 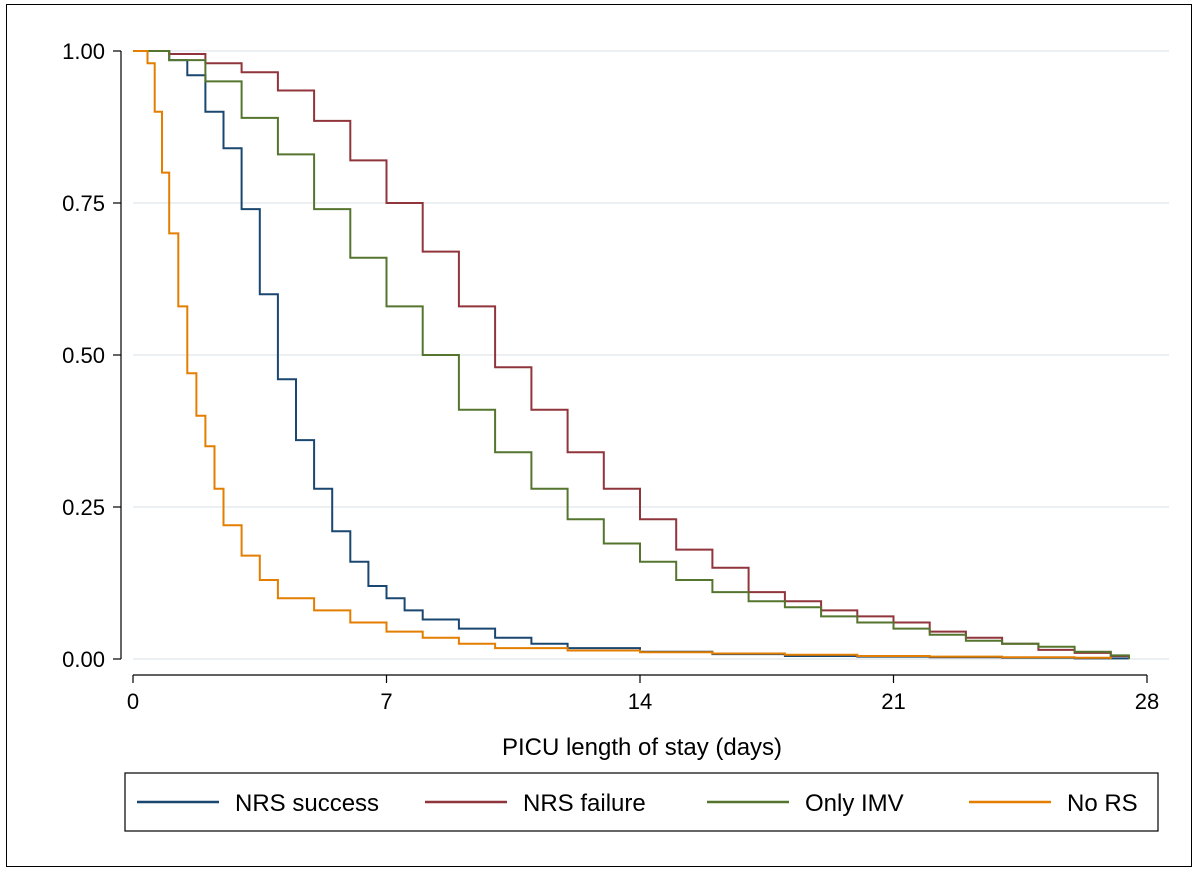 I want to click on legend-item: Only IMV, so click(x=805, y=803).